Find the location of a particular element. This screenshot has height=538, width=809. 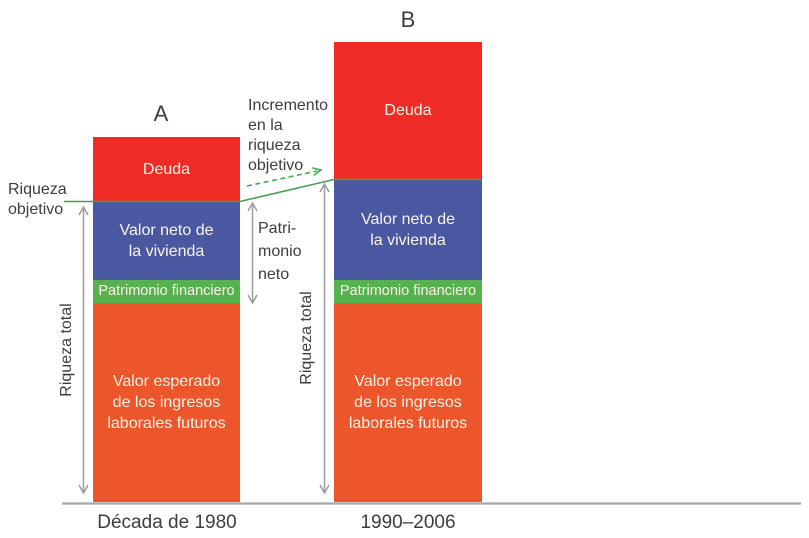

riqueza-total-a-arrow is located at coordinates (83, 350).